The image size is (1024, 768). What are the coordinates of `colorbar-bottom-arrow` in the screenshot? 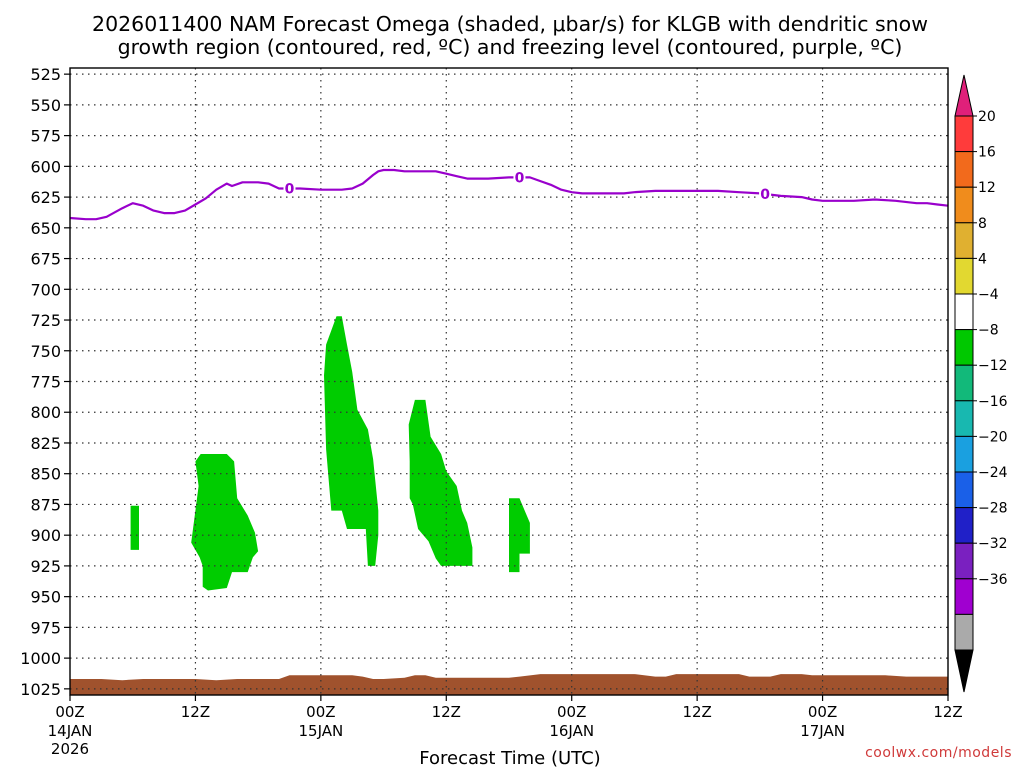 It's located at (964, 671).